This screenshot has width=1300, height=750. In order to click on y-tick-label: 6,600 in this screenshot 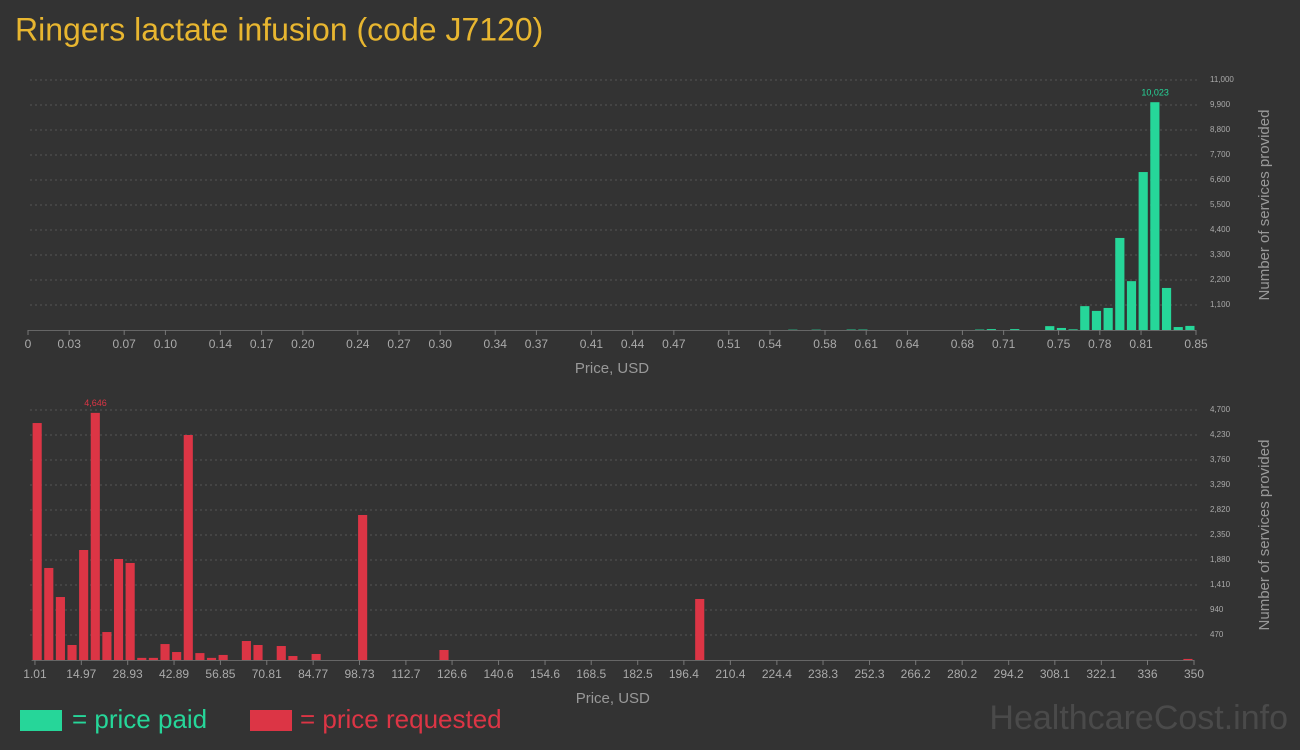, I will do `click(1220, 179)`.